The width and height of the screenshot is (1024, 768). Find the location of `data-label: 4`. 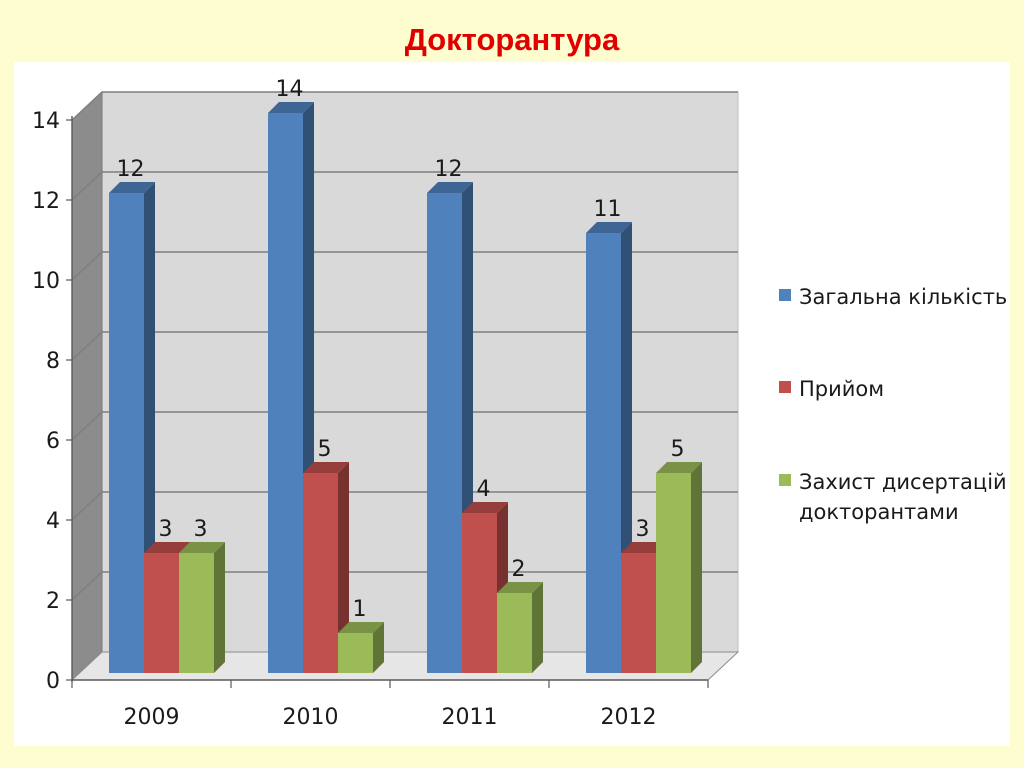

data-label: 4 is located at coordinates (484, 489).